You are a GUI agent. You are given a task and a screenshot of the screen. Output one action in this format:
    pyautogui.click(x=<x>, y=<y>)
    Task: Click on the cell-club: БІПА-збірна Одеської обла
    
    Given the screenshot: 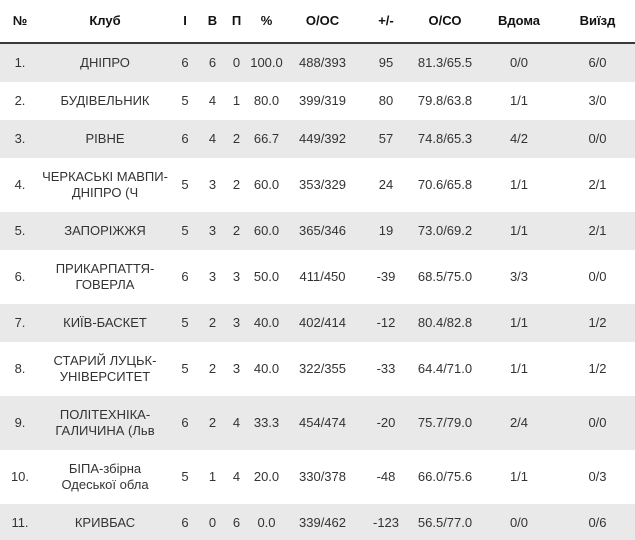 What is the action you would take?
    pyautogui.click(x=105, y=477)
    